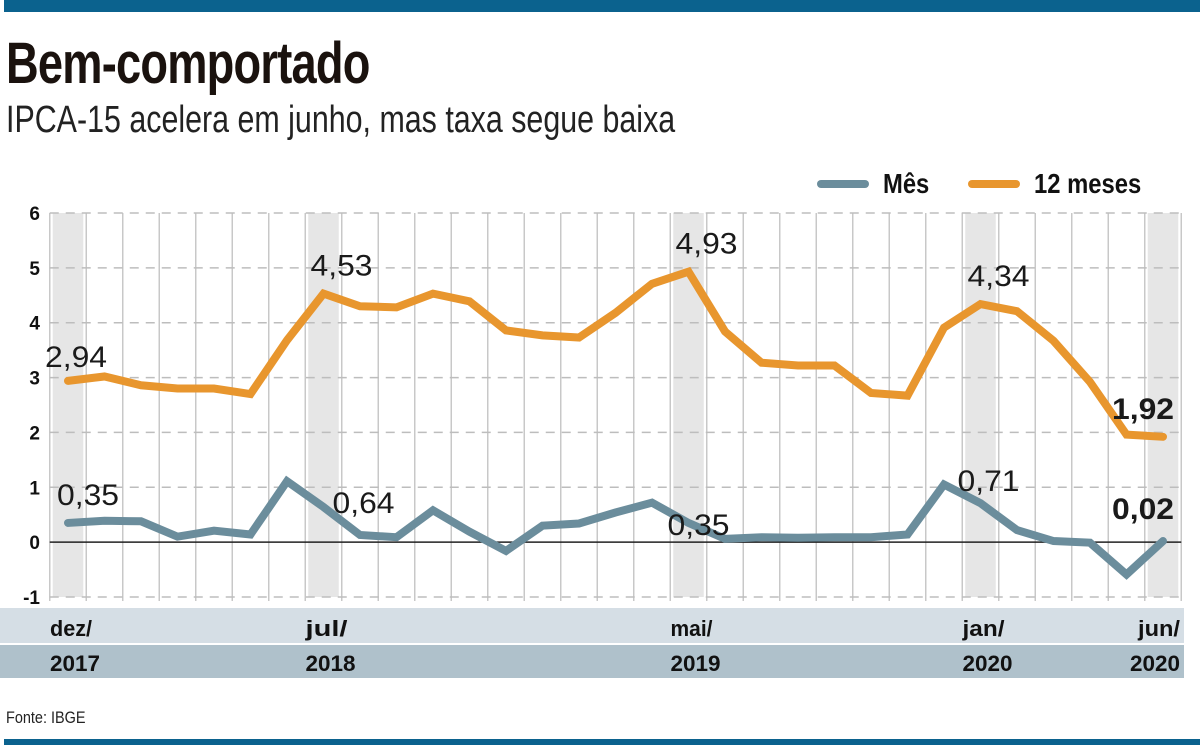  What do you see at coordinates (989, 481) in the screenshot?
I see `data-label: 0,71` at bounding box center [989, 481].